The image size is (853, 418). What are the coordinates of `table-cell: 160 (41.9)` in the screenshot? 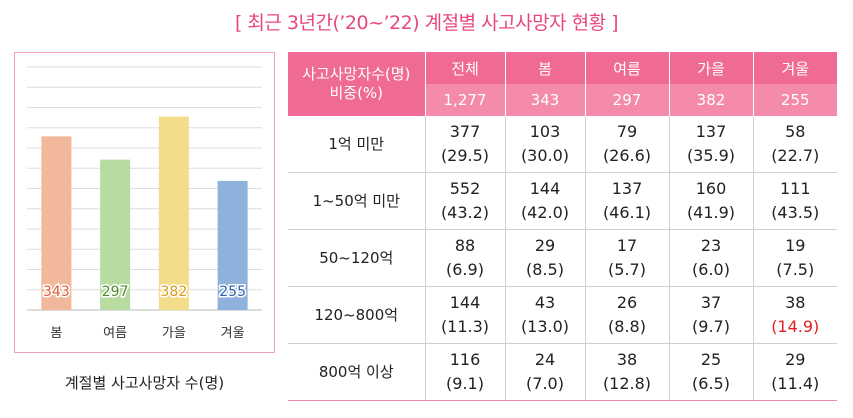 It's located at (710, 201).